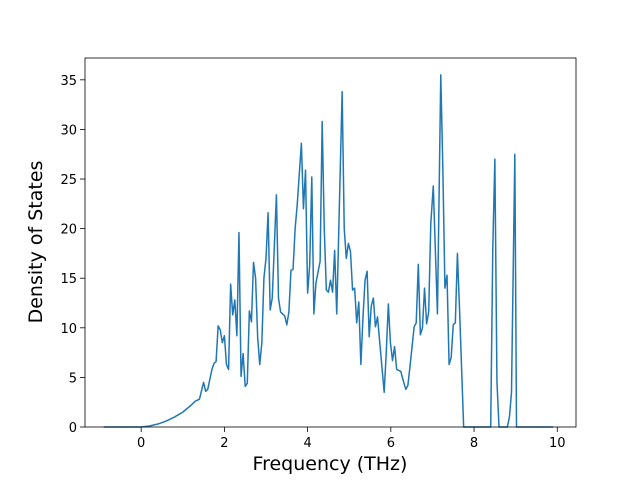 Image resolution: width=640 pixels, height=480 pixels. What do you see at coordinates (557, 443) in the screenshot?
I see `x-tick-label: 10` at bounding box center [557, 443].